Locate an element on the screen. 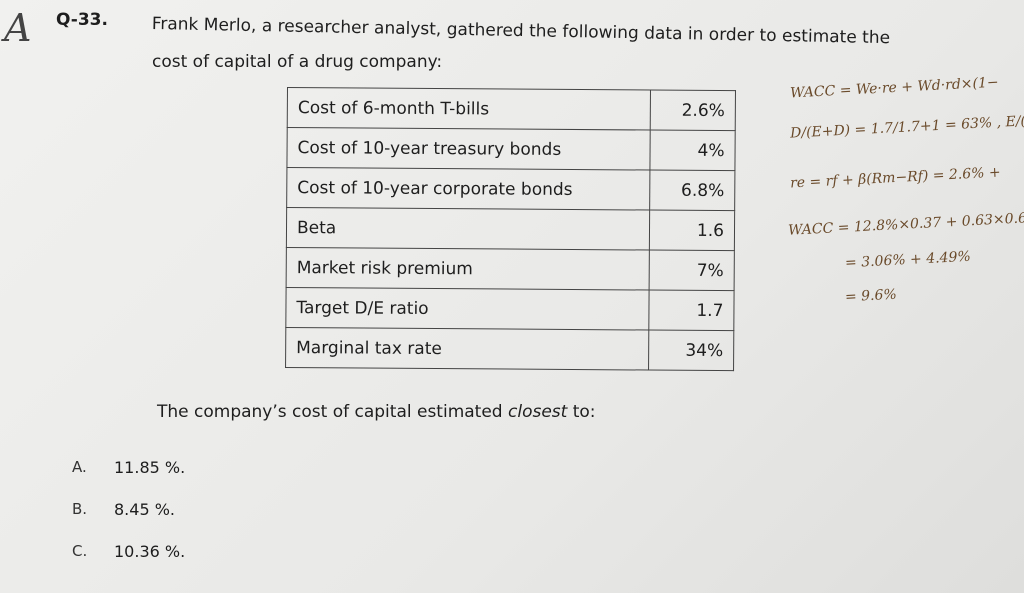 This screenshot has height=593, width=1024. row-value: 34% is located at coordinates (691, 350).